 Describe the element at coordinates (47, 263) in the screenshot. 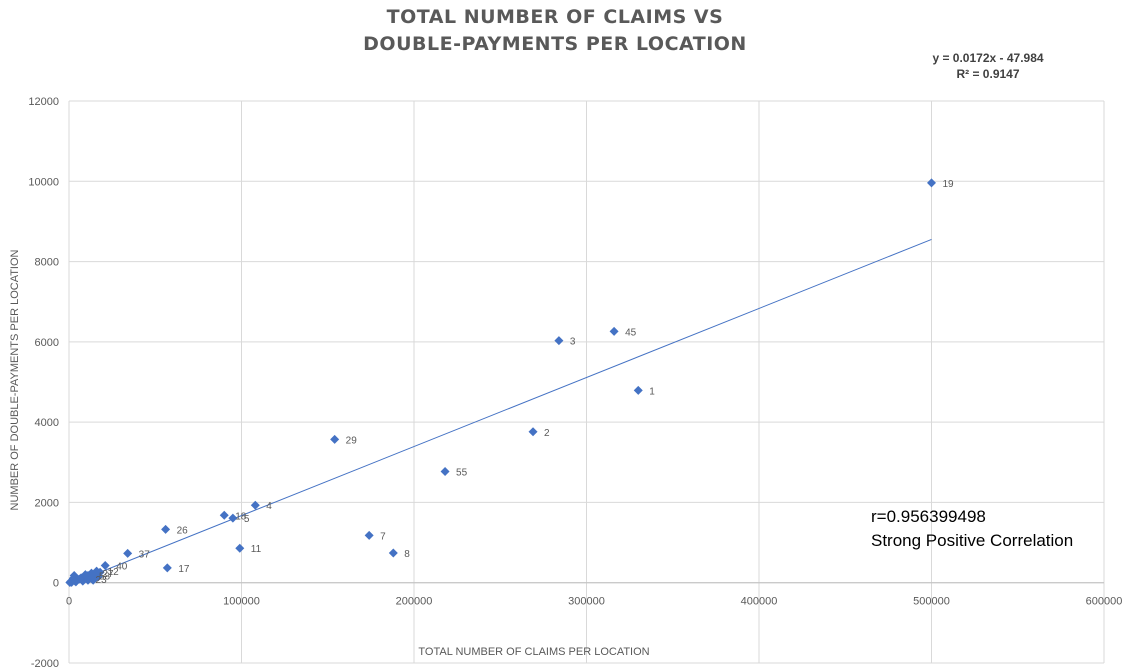

I see `y-tick-label: 8000` at that location.